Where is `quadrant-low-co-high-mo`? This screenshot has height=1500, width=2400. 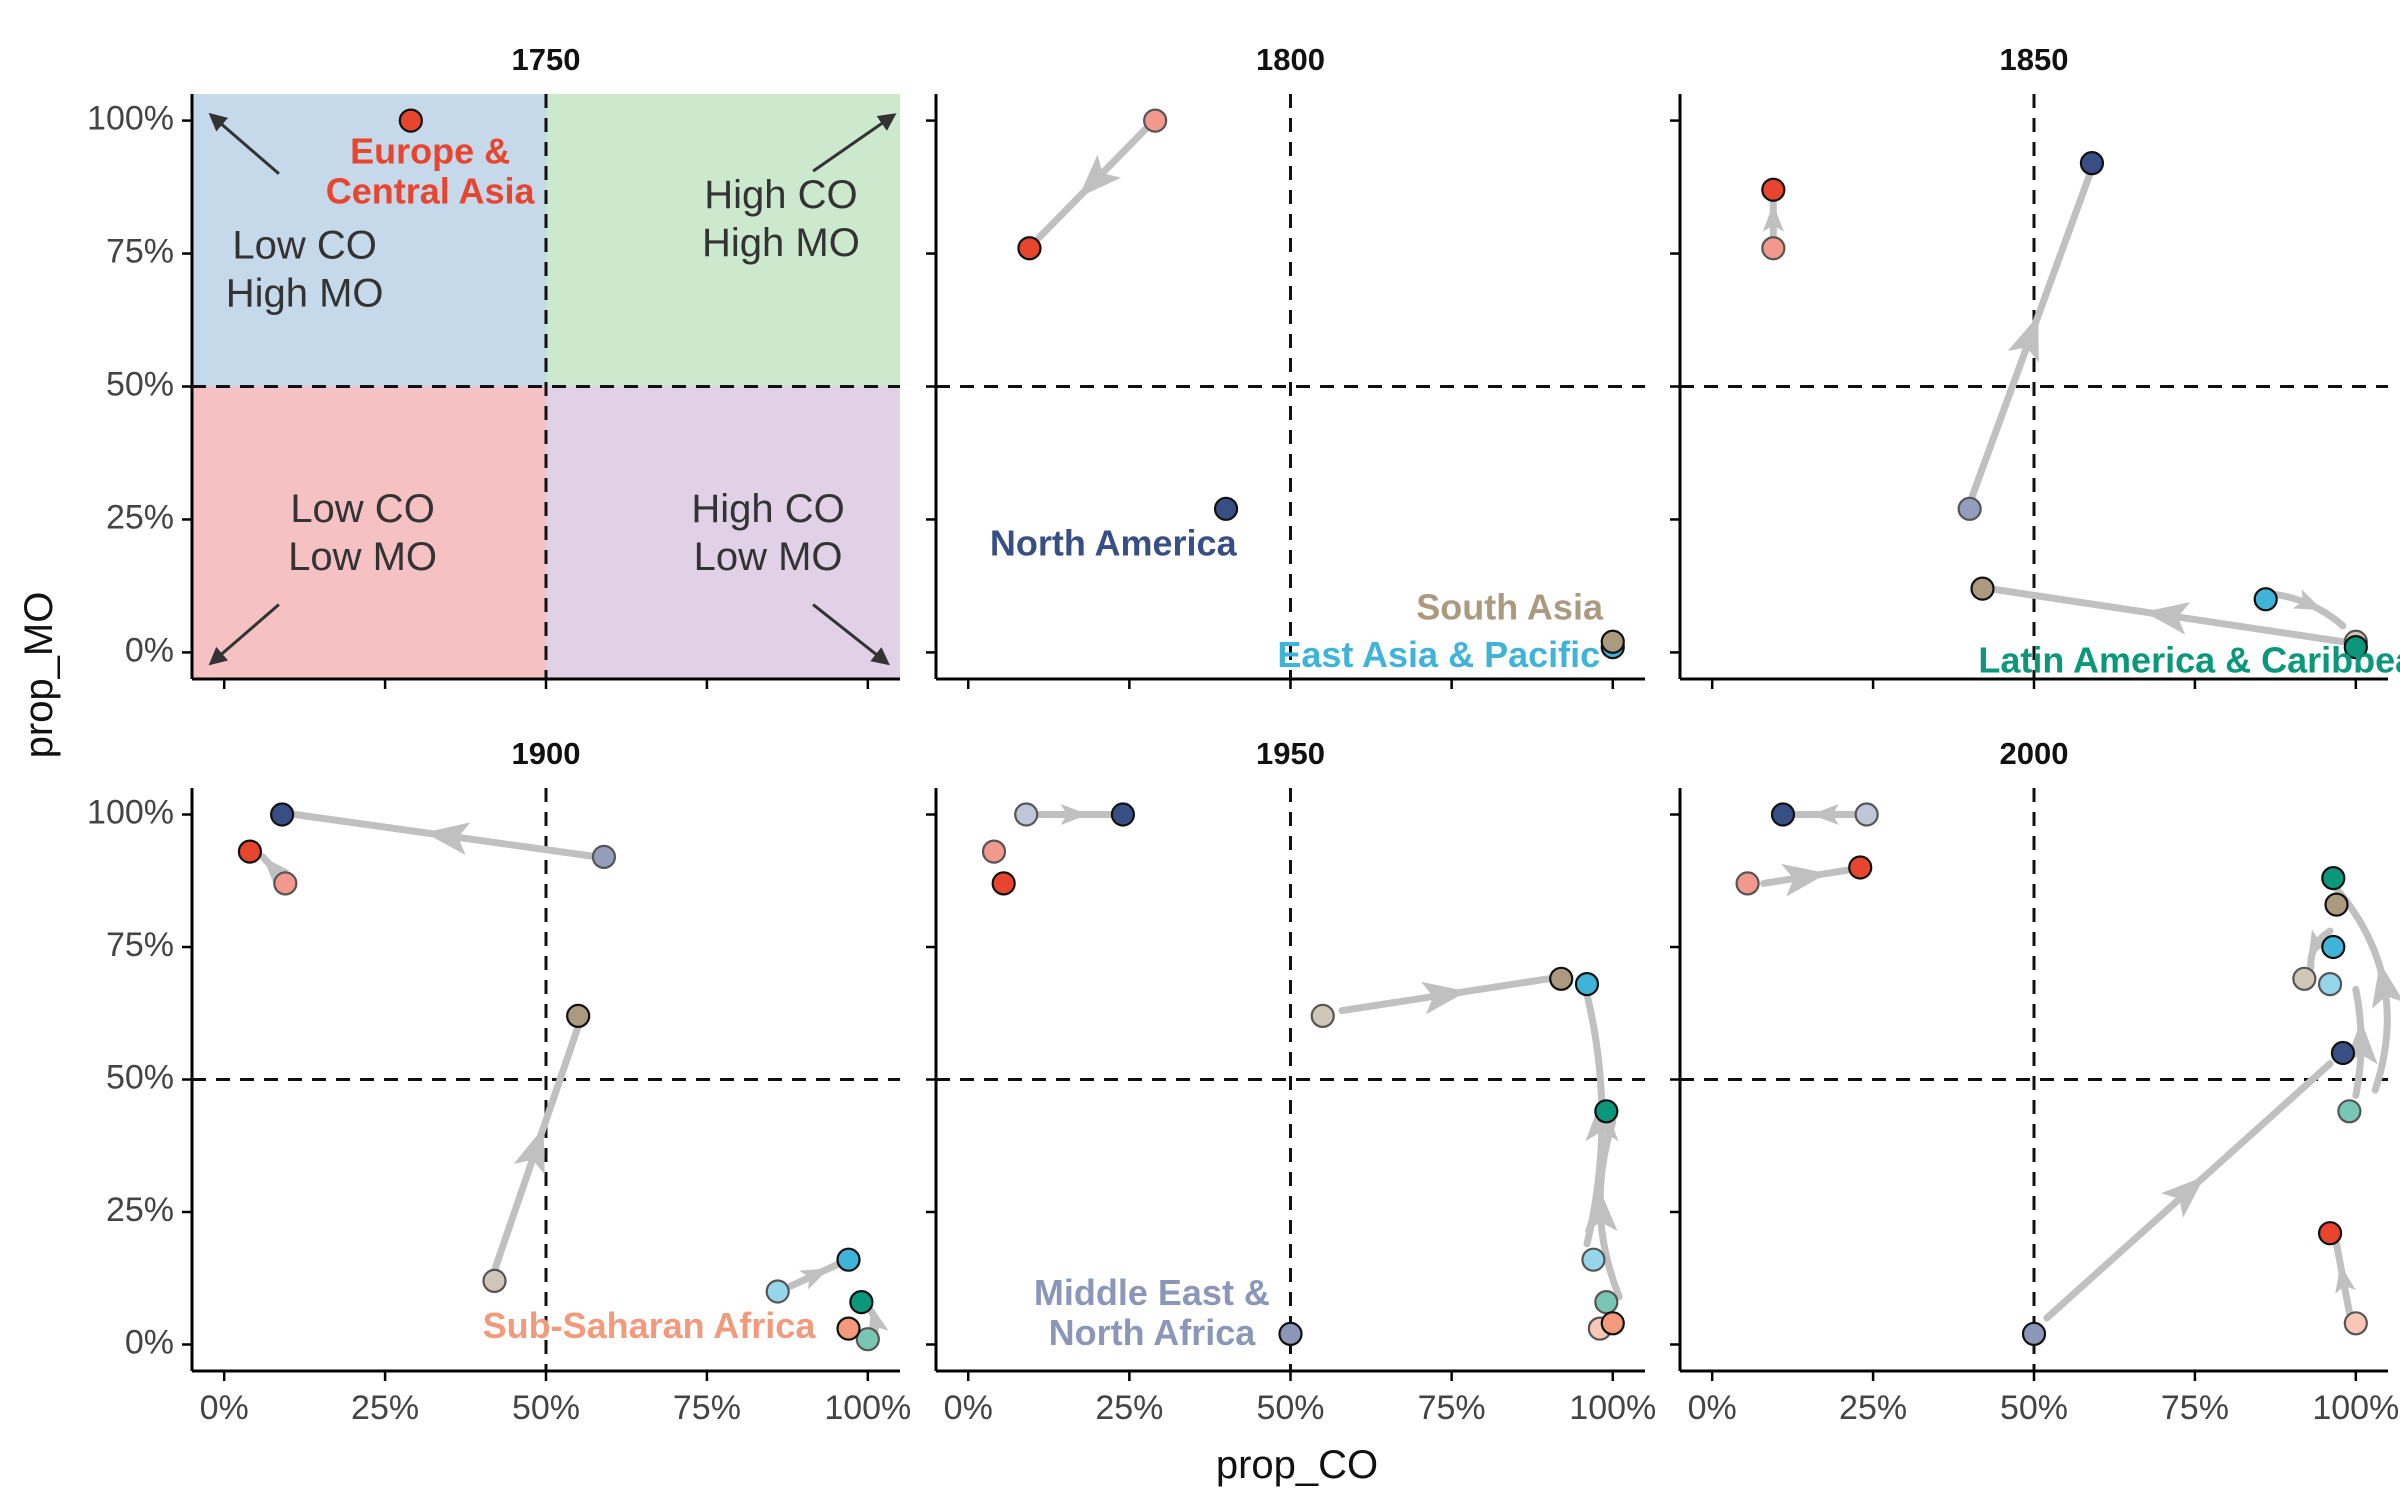 quadrant-low-co-high-mo is located at coordinates (369, 240).